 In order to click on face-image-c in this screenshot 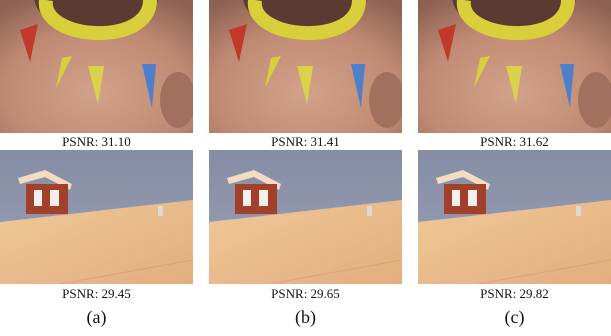, I will do `click(514, 66)`.